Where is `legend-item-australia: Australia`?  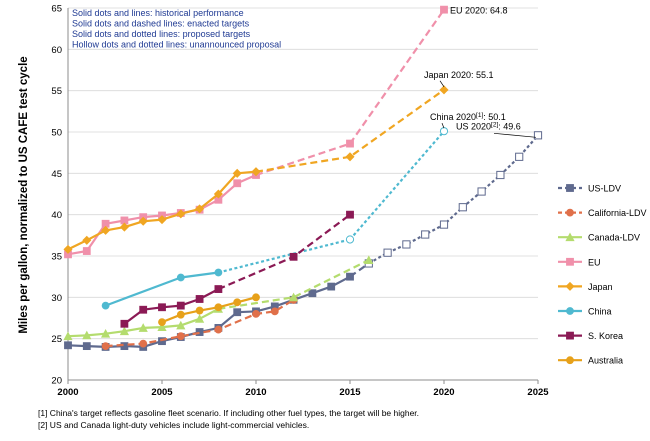
legend-item-australia: Australia is located at coordinates (590, 361).